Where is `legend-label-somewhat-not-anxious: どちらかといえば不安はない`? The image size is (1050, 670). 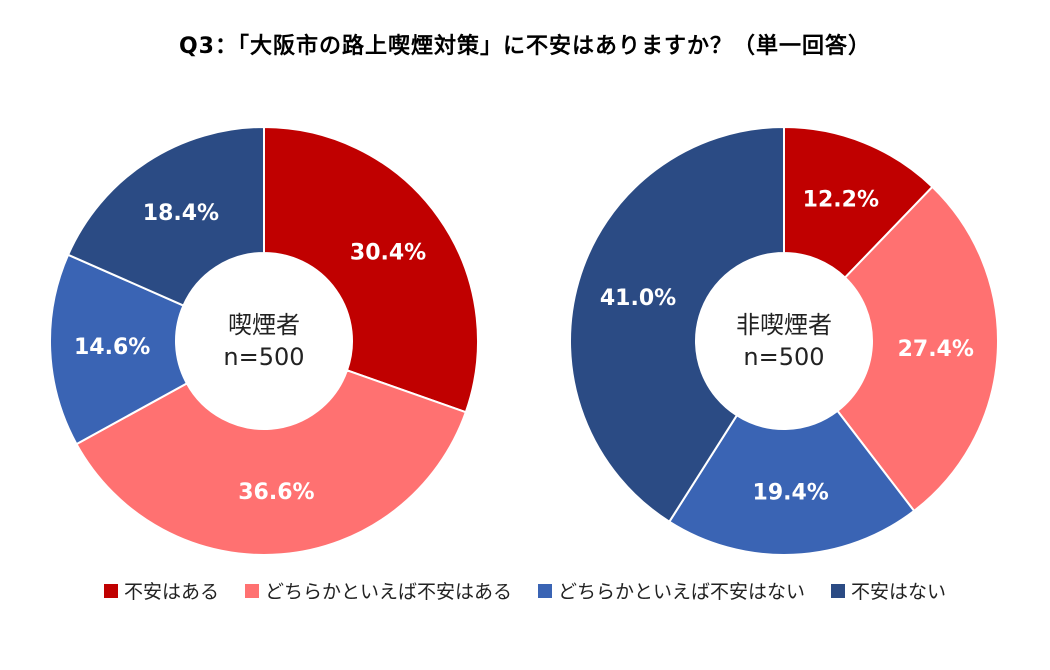 legend-label-somewhat-not-anxious: どちらかといえば不安はない is located at coordinates (682, 592).